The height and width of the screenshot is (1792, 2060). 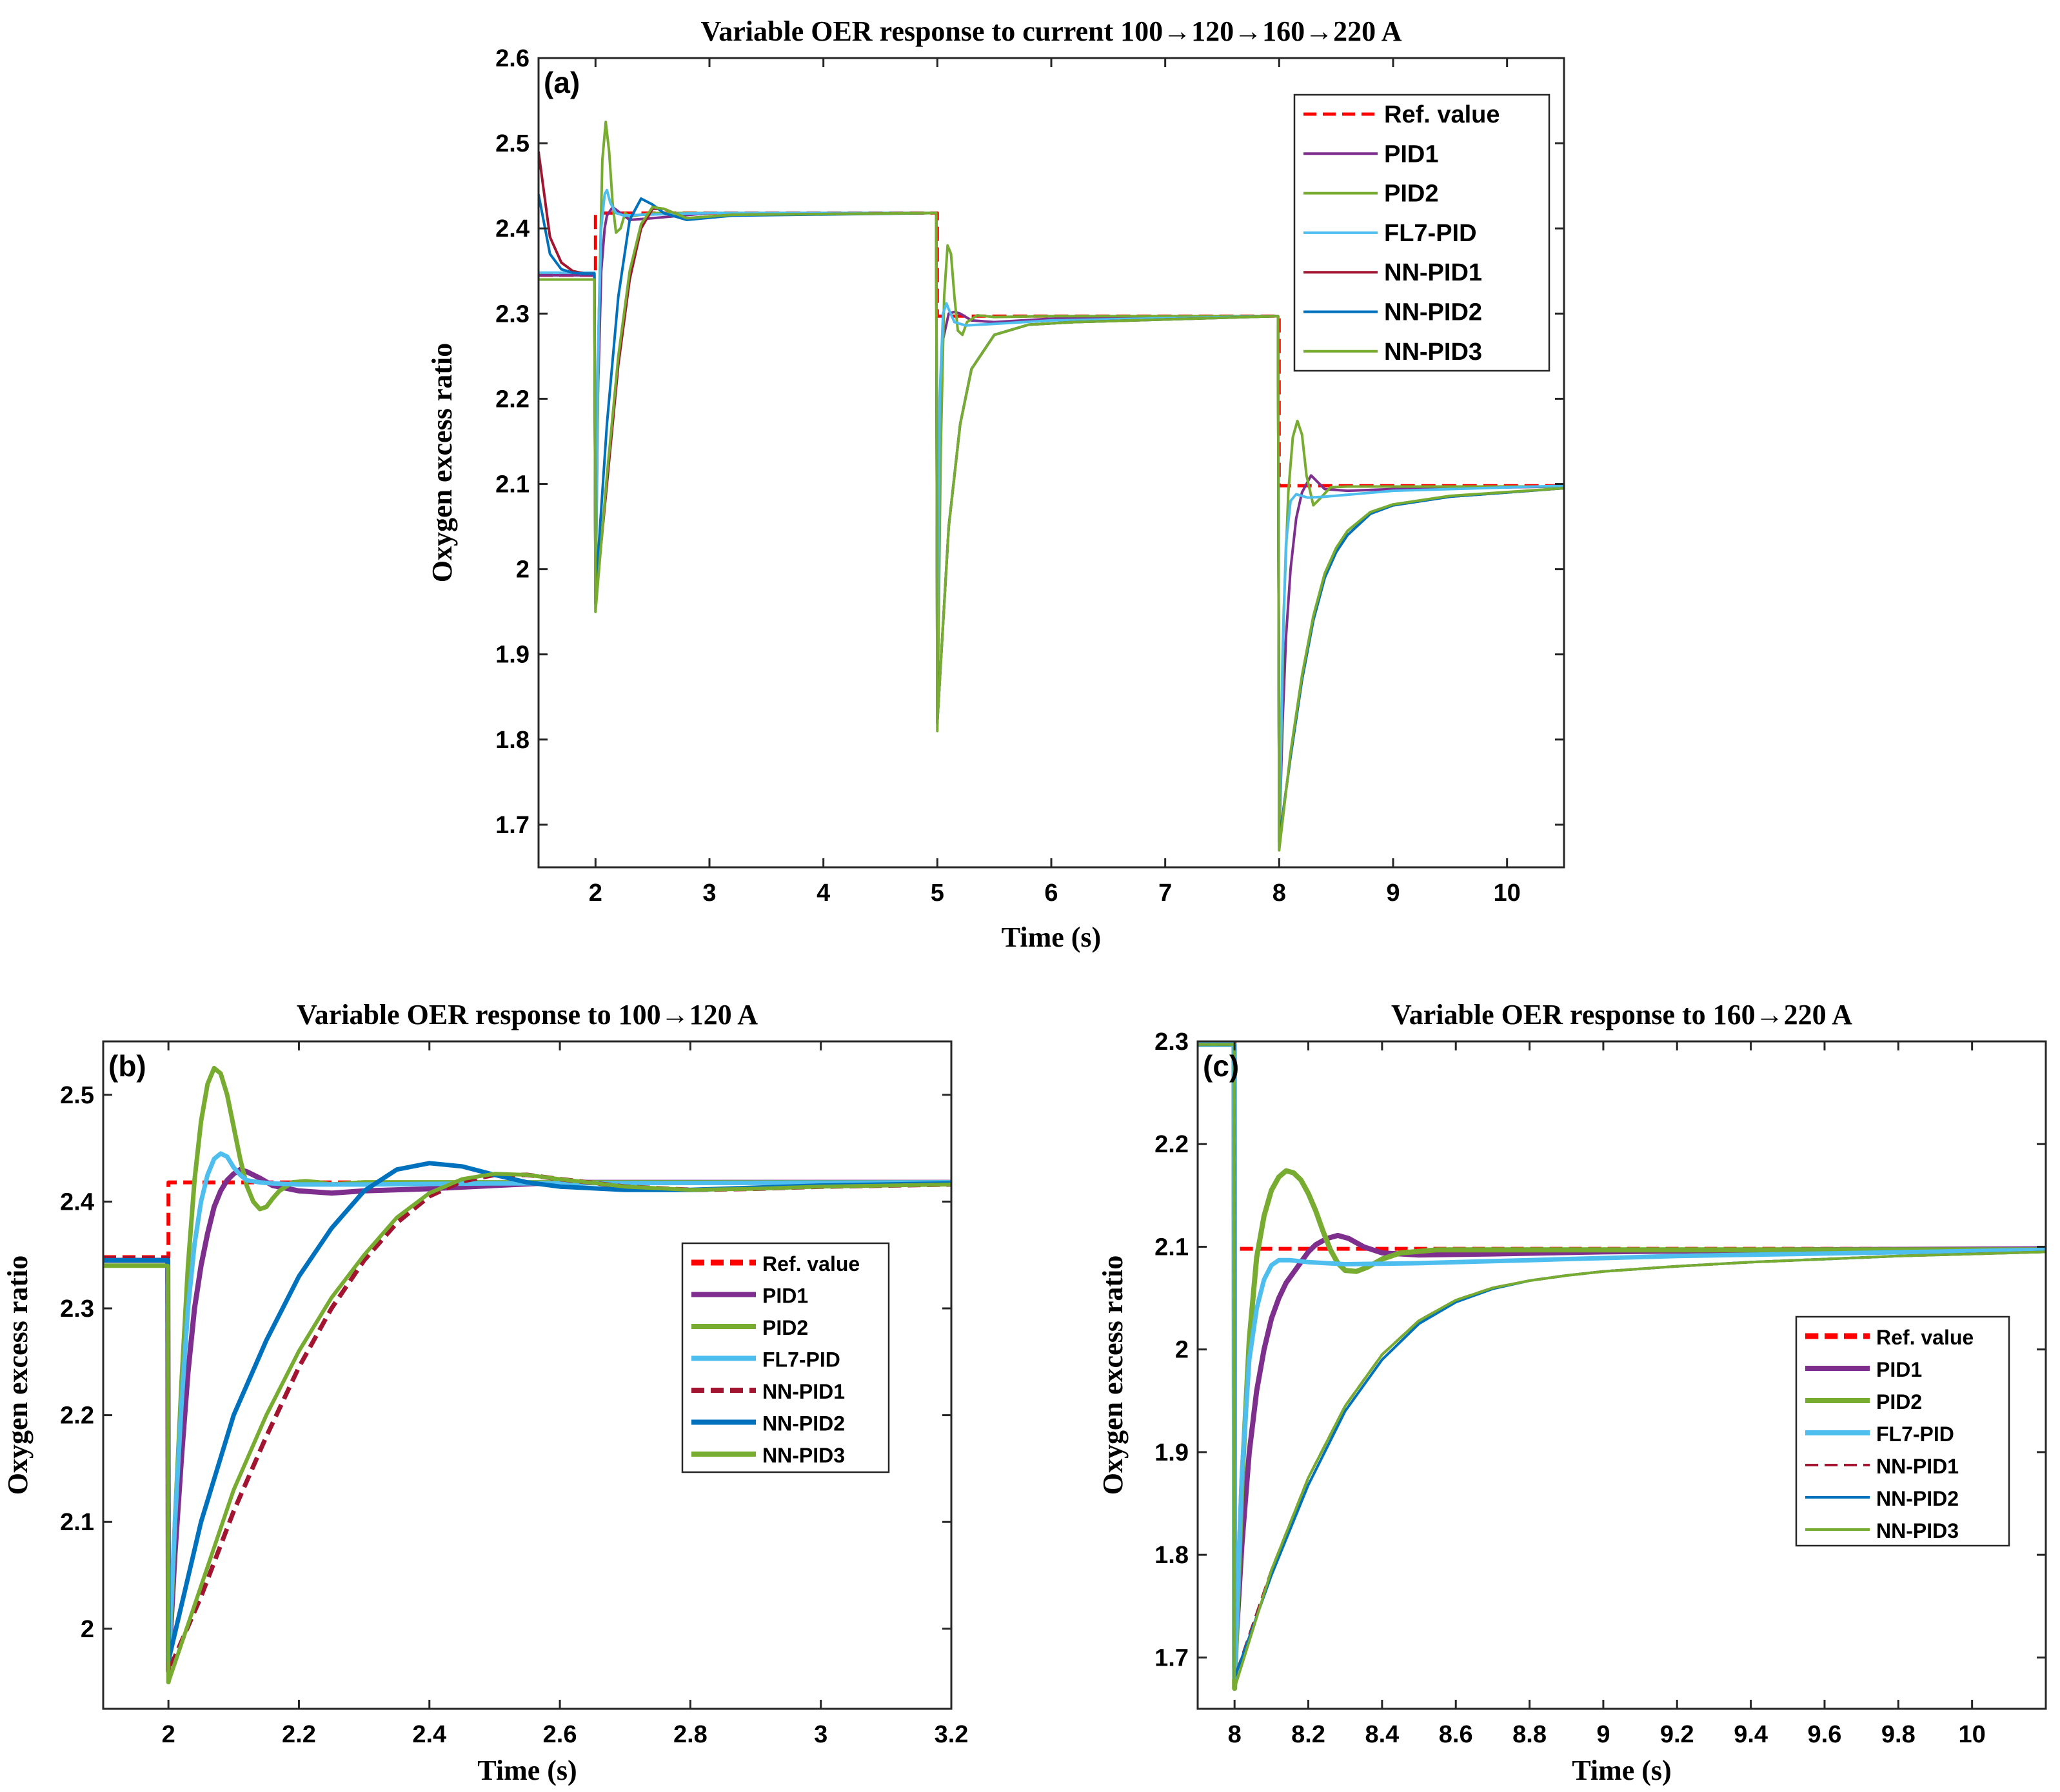 I want to click on x-tick-label: 2.6, so click(x=560, y=1734).